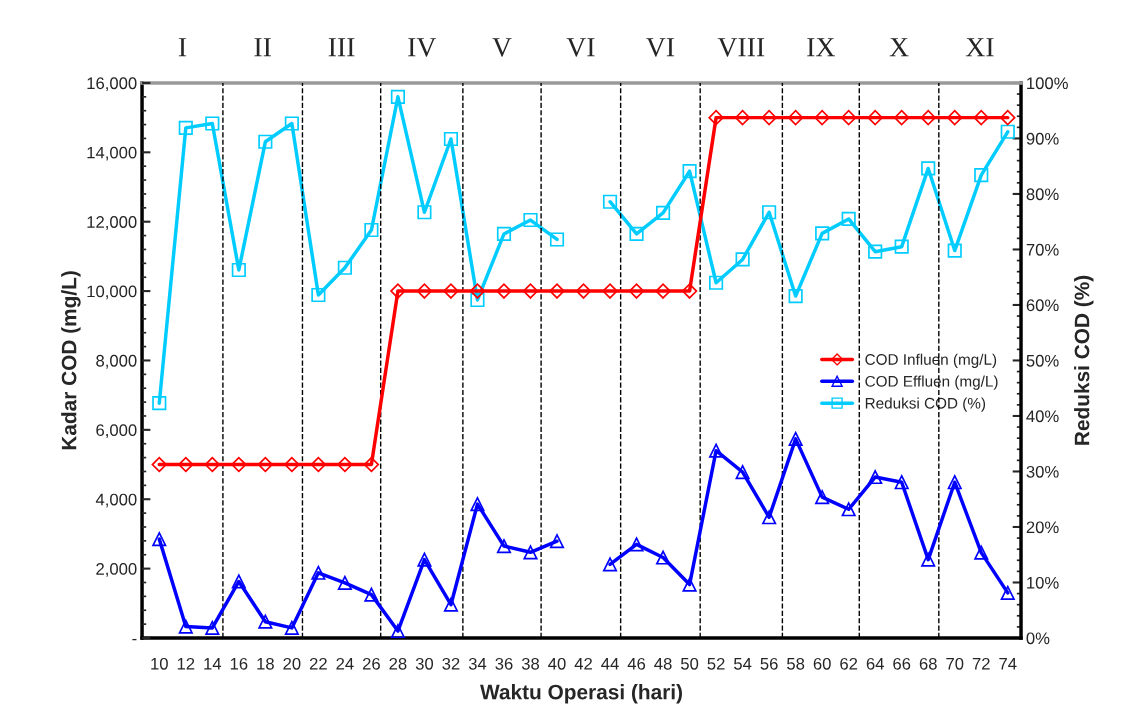 Image resolution: width=1122 pixels, height=715 pixels. I want to click on text: XI, so click(979, 47).